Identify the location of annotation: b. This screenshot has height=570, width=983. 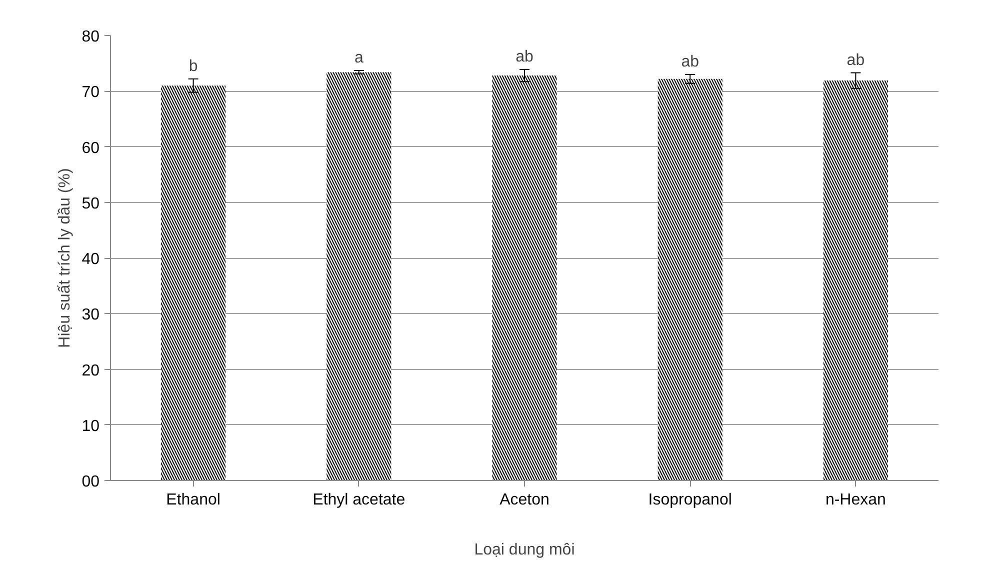
(193, 66).